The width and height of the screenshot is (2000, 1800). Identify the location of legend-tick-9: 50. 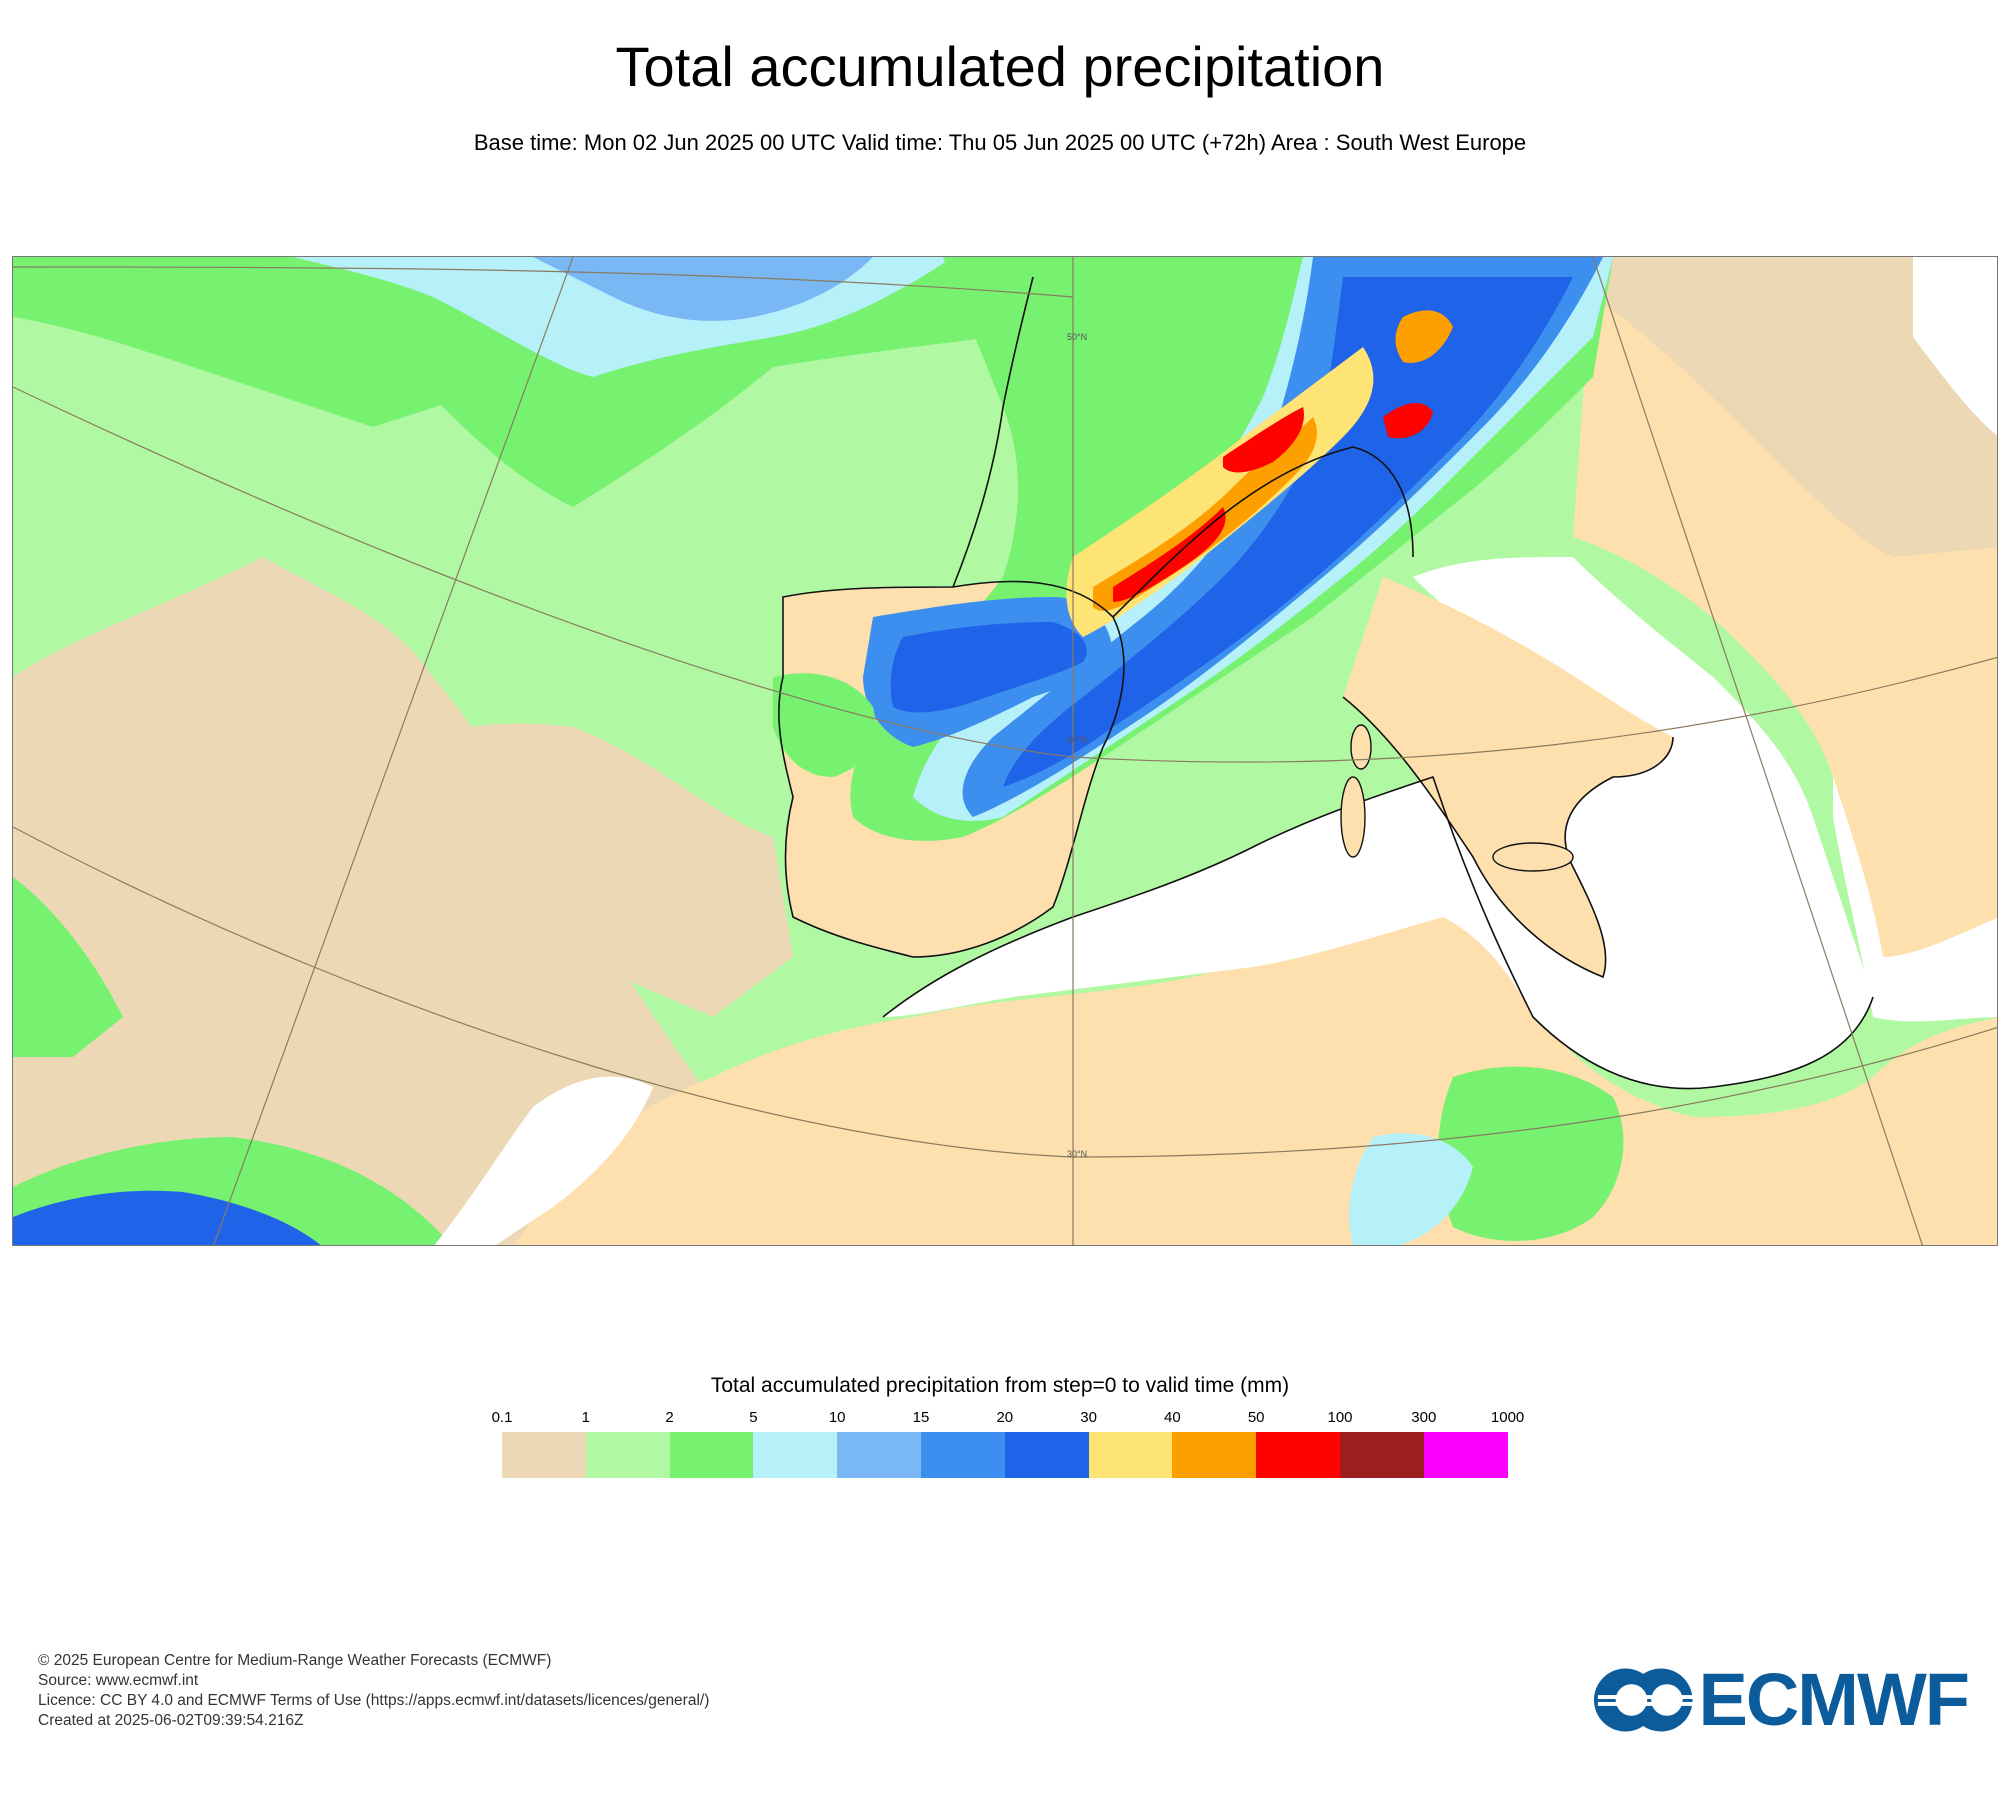
(1256, 1417).